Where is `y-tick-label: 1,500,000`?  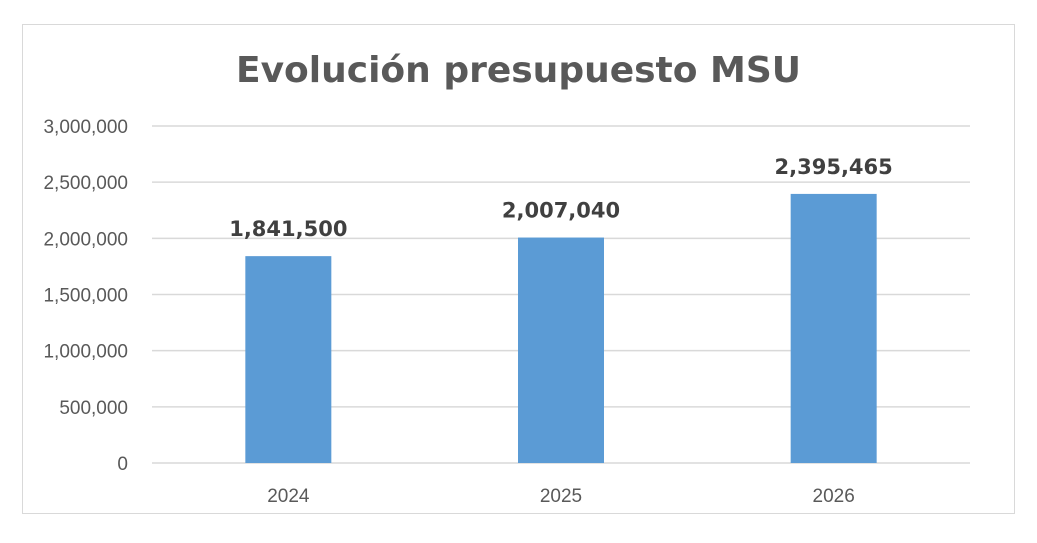 y-tick-label: 1,500,000 is located at coordinates (85, 296).